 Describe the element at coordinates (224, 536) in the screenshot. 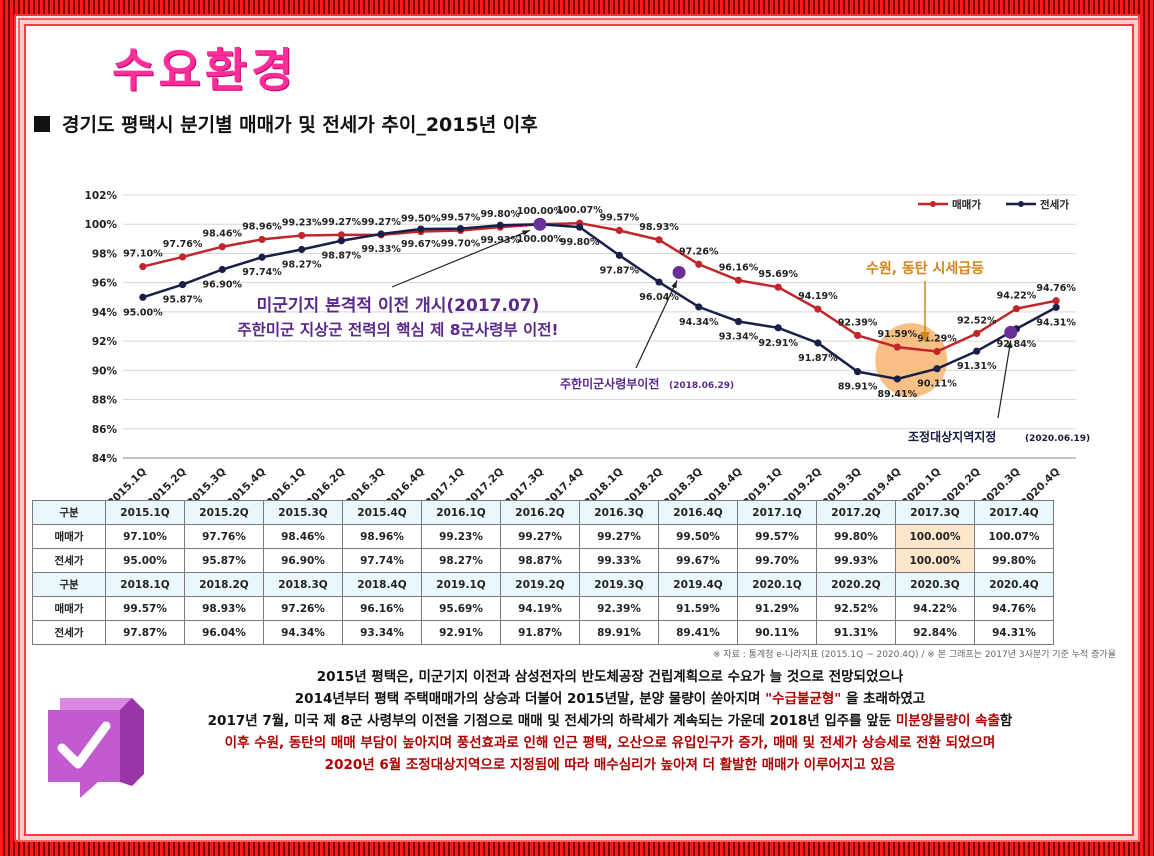

I see `table-cell: 97.76%` at that location.